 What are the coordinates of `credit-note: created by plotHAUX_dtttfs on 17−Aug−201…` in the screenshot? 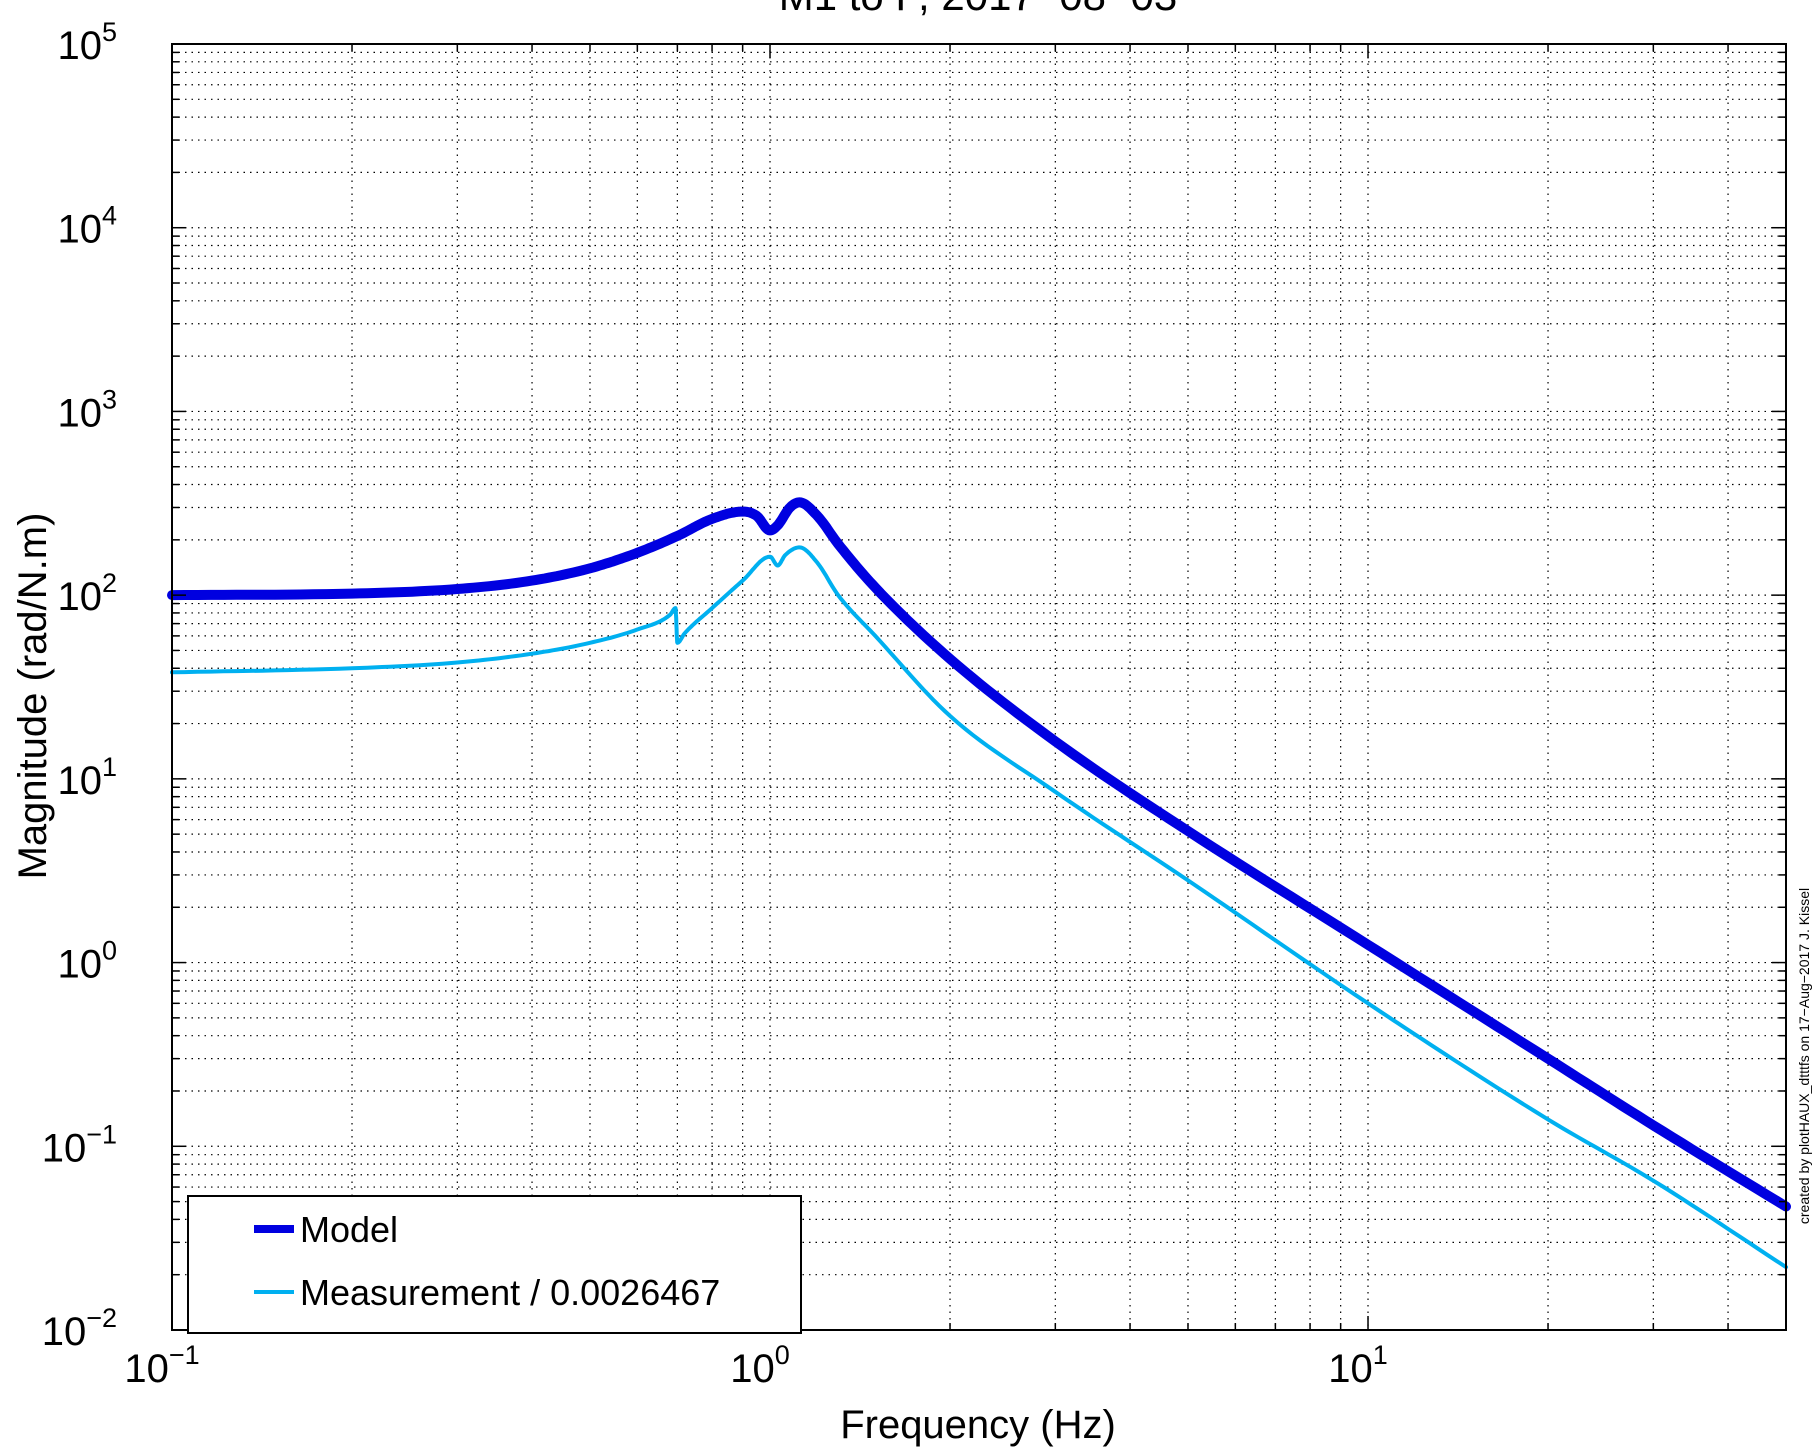 It's located at (1804, 1056).